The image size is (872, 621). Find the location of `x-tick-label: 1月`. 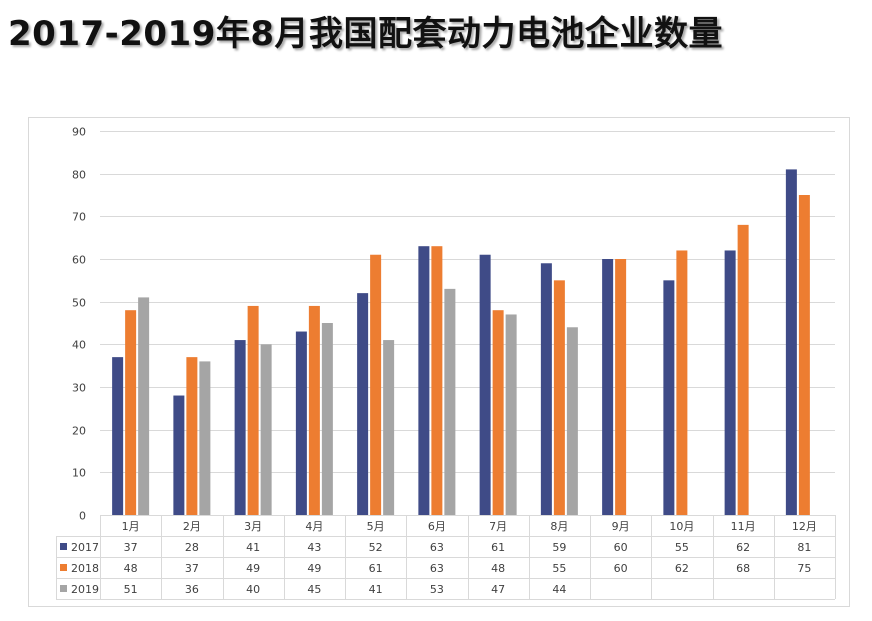

x-tick-label: 1月 is located at coordinates (131, 526).